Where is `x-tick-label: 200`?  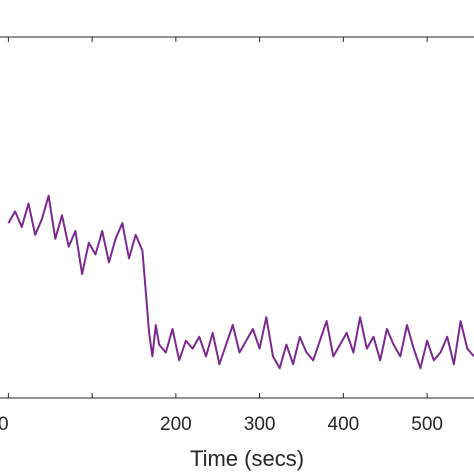
x-tick-label: 200 is located at coordinates (176, 424).